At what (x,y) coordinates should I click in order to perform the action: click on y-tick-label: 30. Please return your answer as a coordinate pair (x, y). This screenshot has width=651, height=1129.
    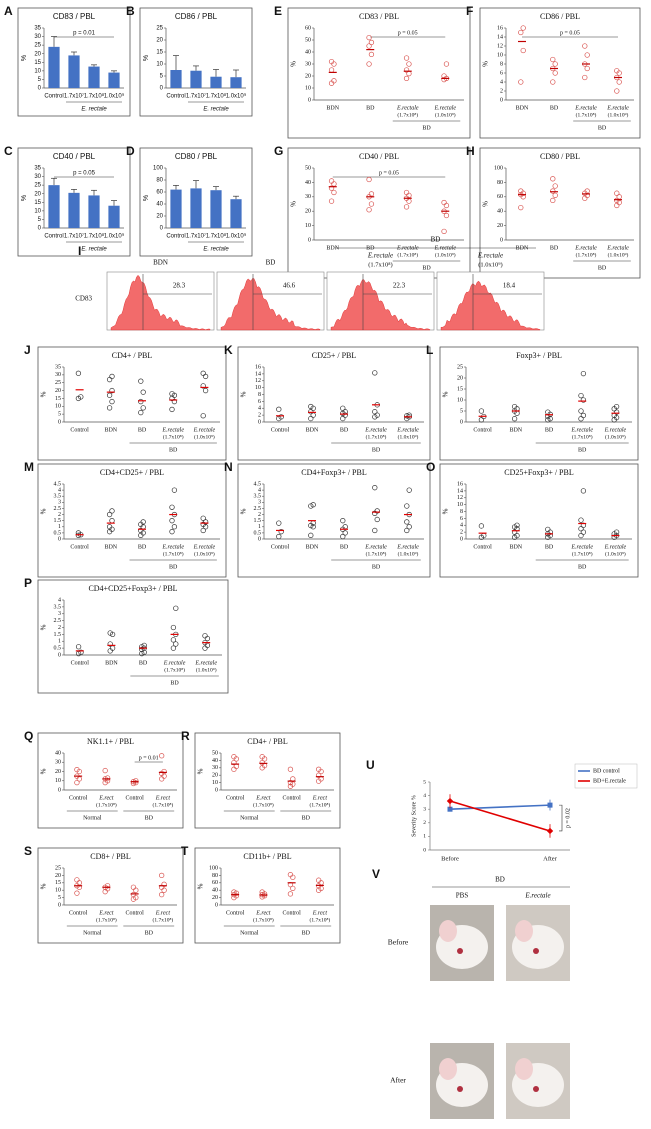
    Looking at the image, I should click on (37, 37).